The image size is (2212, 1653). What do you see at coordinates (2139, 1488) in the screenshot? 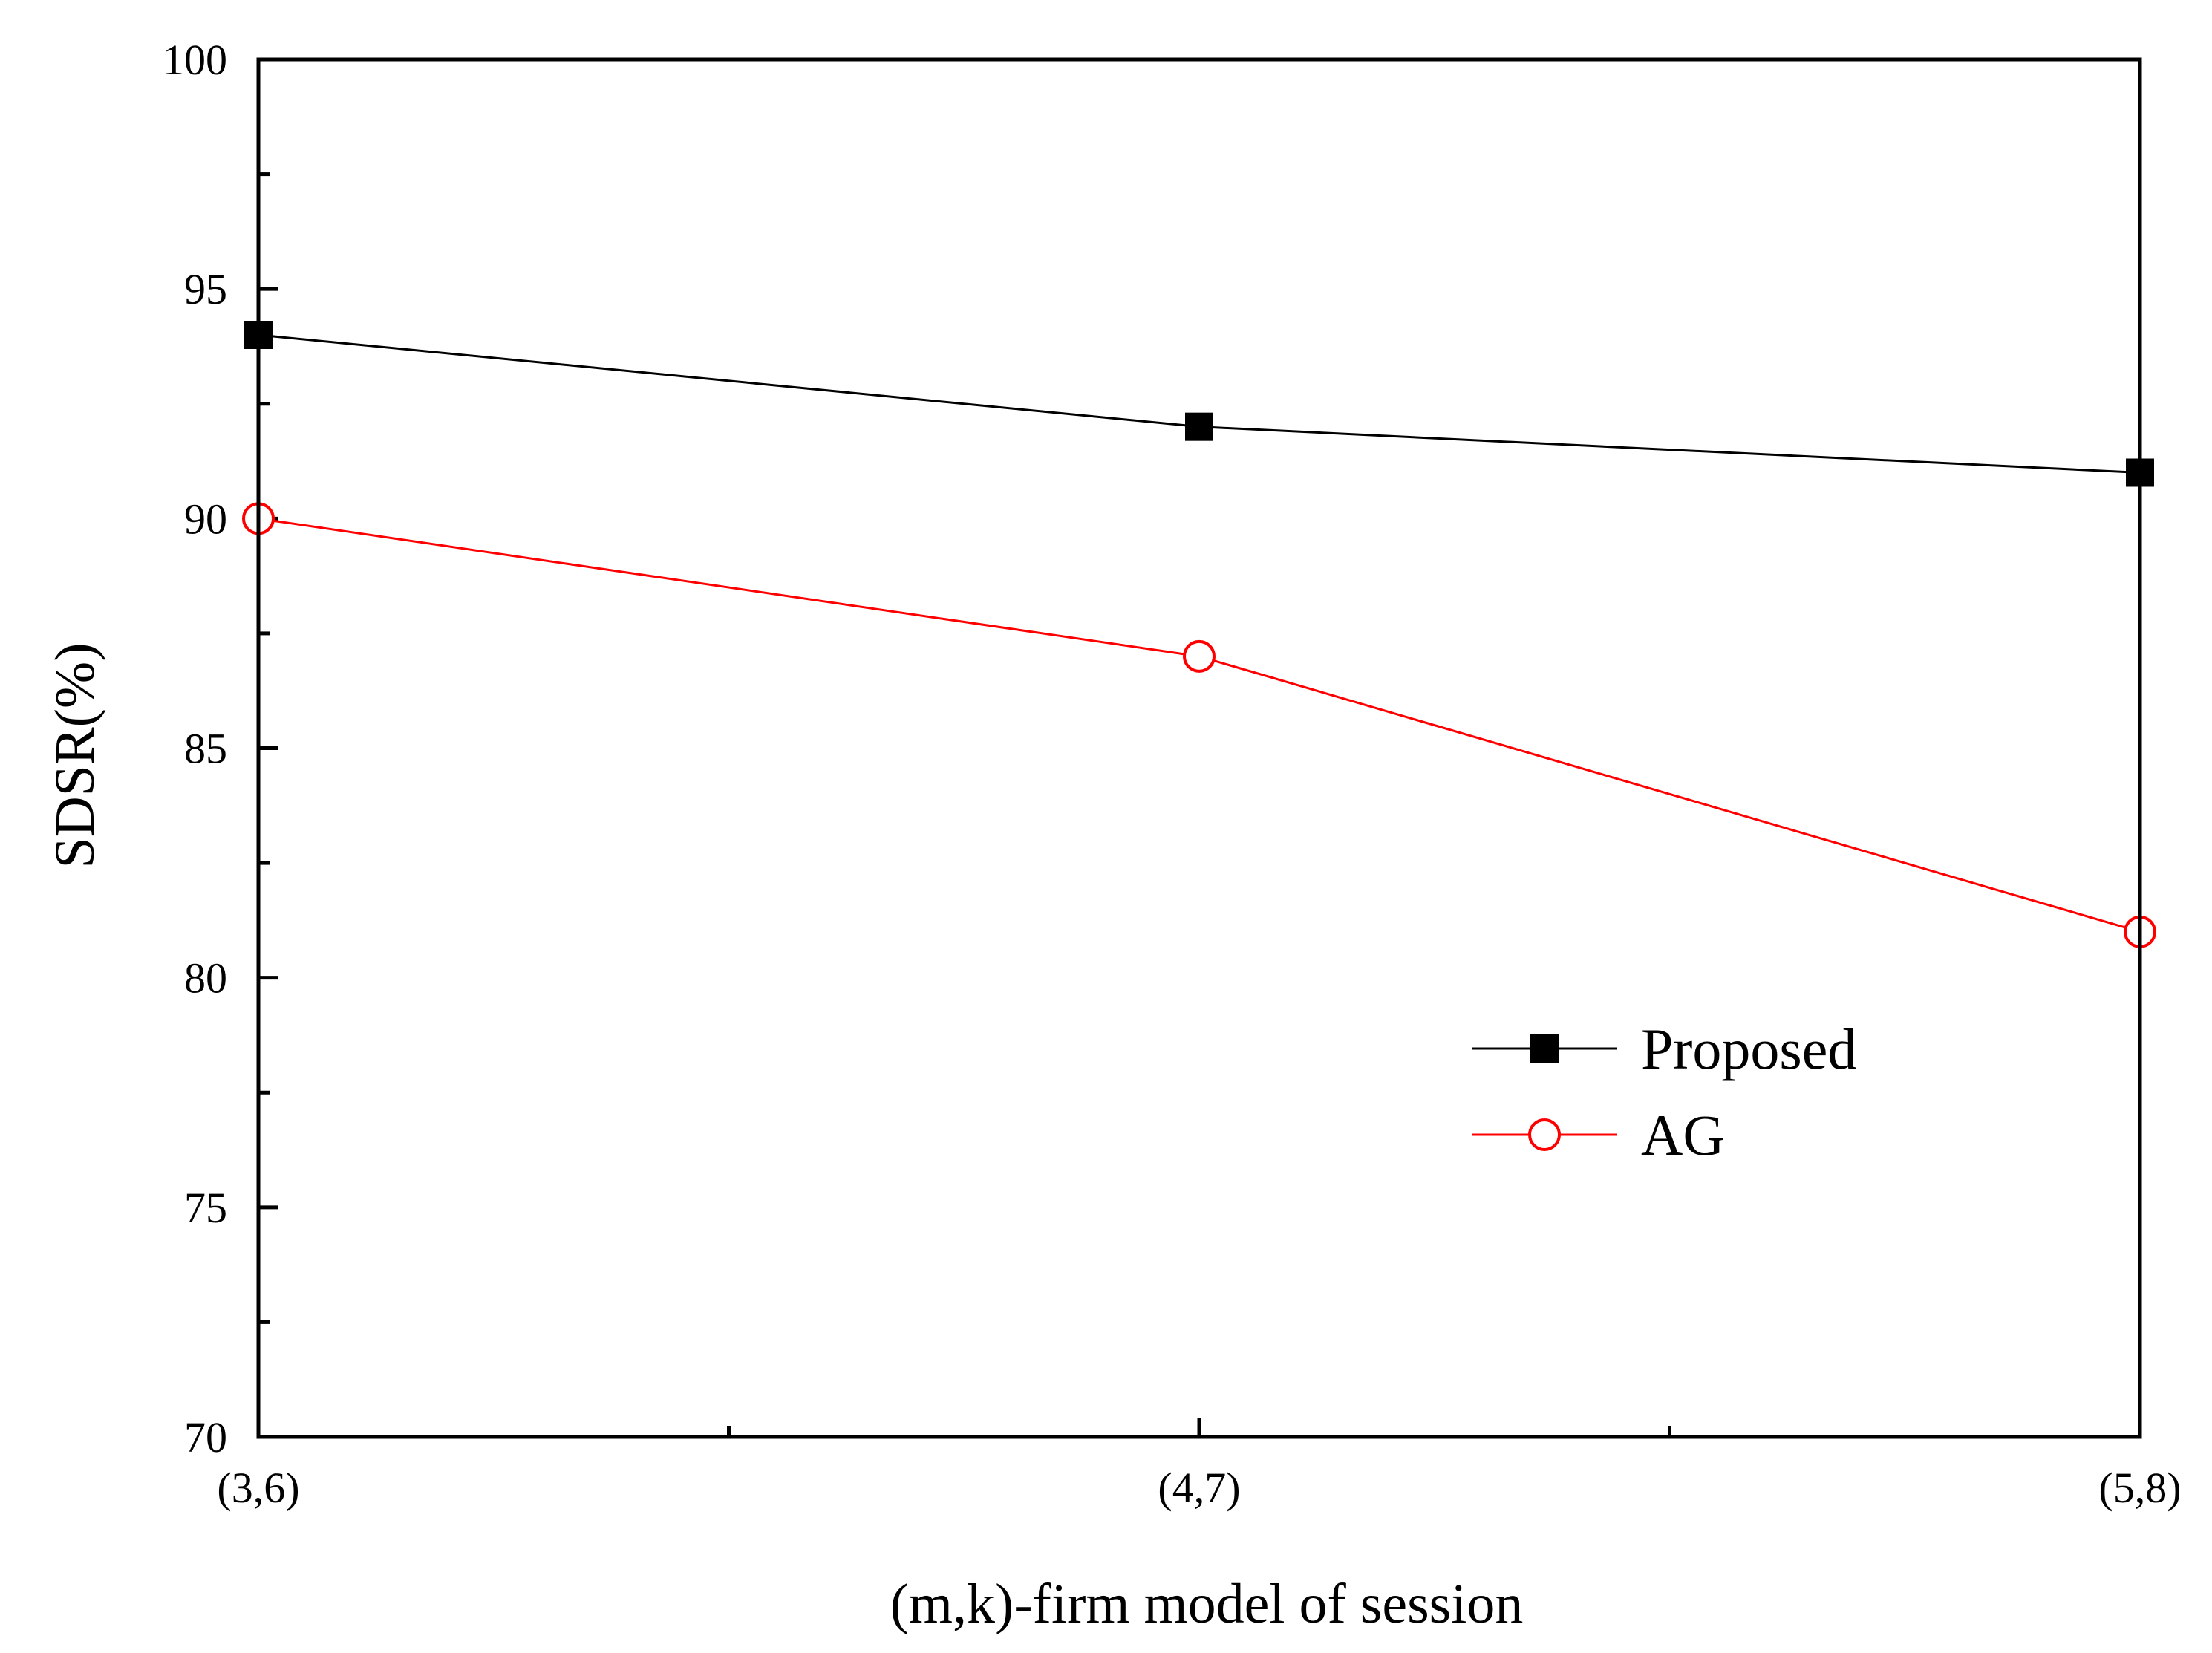
I see `x-tick-label: (5,8)` at bounding box center [2139, 1488].